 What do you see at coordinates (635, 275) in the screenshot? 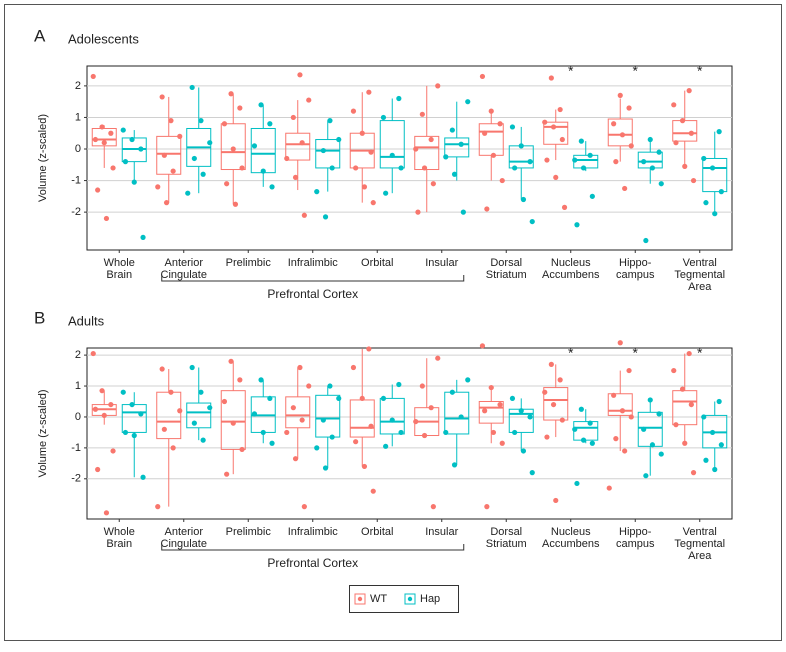
I see `x-tick-label: campus` at bounding box center [635, 275].